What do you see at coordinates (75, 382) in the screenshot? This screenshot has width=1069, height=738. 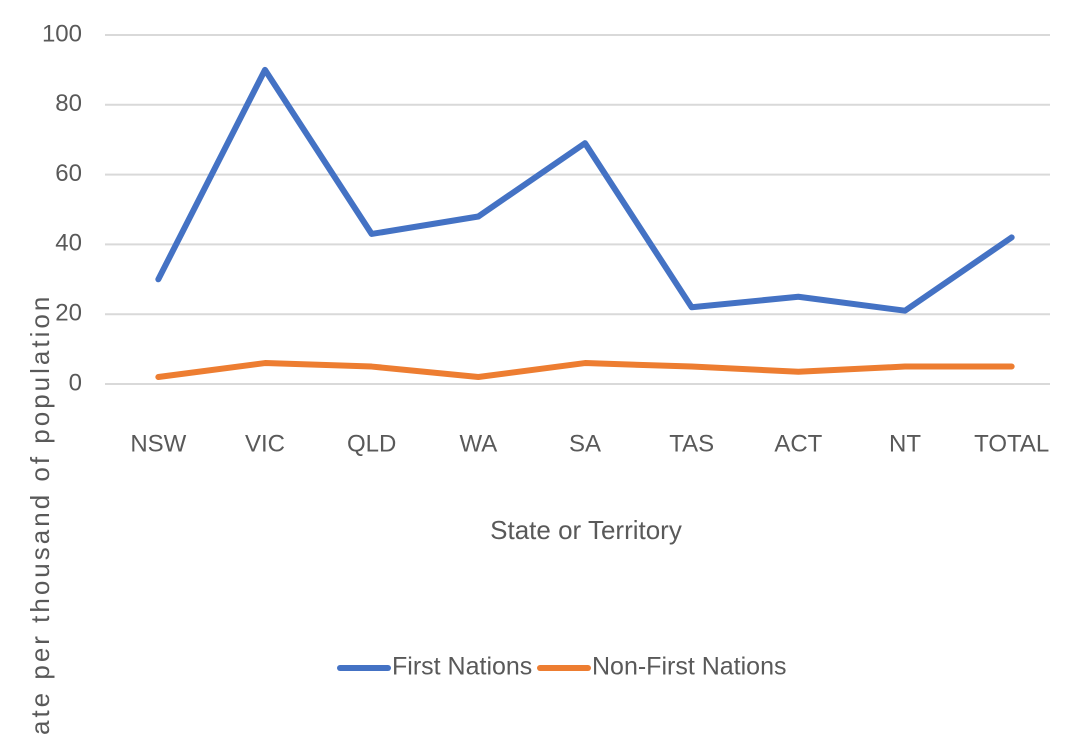 I see `y-tick-label: 0` at bounding box center [75, 382].